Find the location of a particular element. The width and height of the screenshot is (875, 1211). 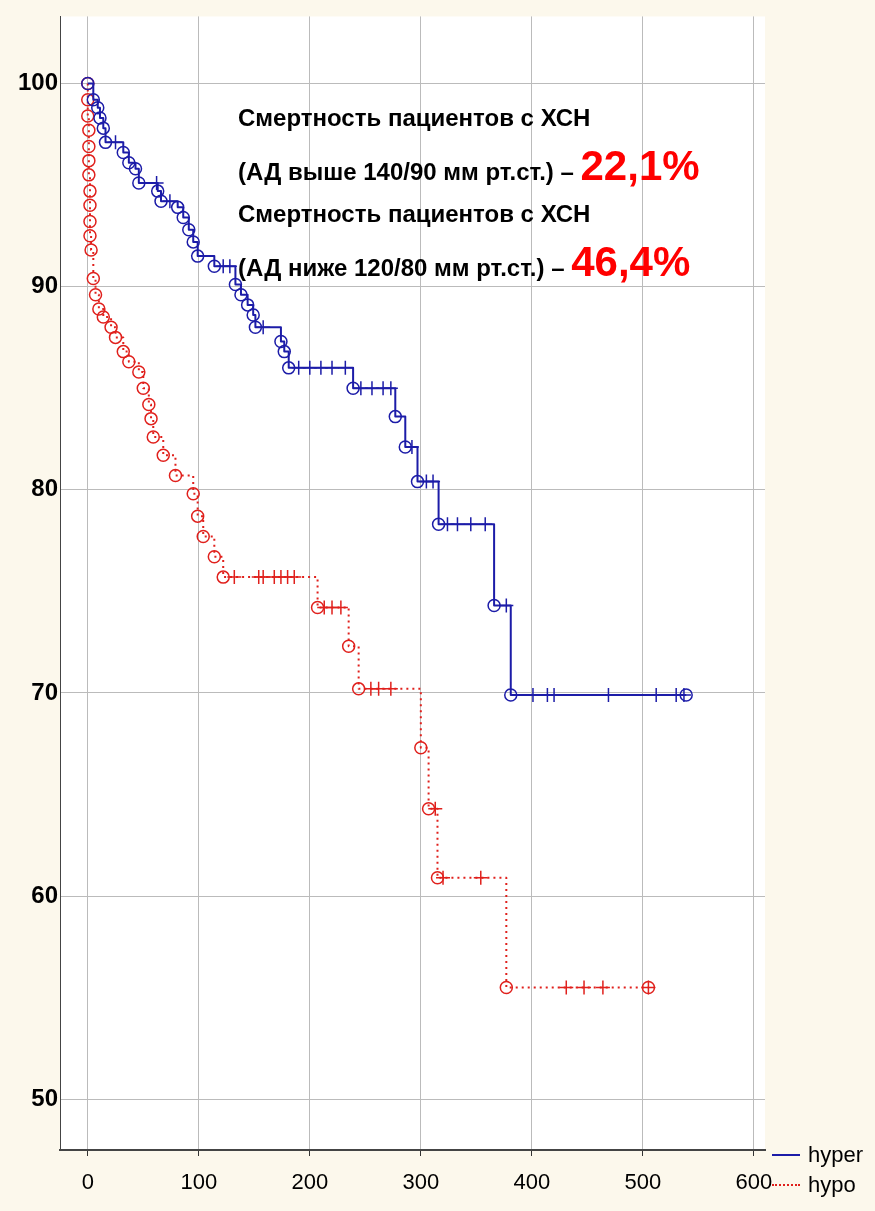

y-tick-label: 90 is located at coordinates (44, 285).